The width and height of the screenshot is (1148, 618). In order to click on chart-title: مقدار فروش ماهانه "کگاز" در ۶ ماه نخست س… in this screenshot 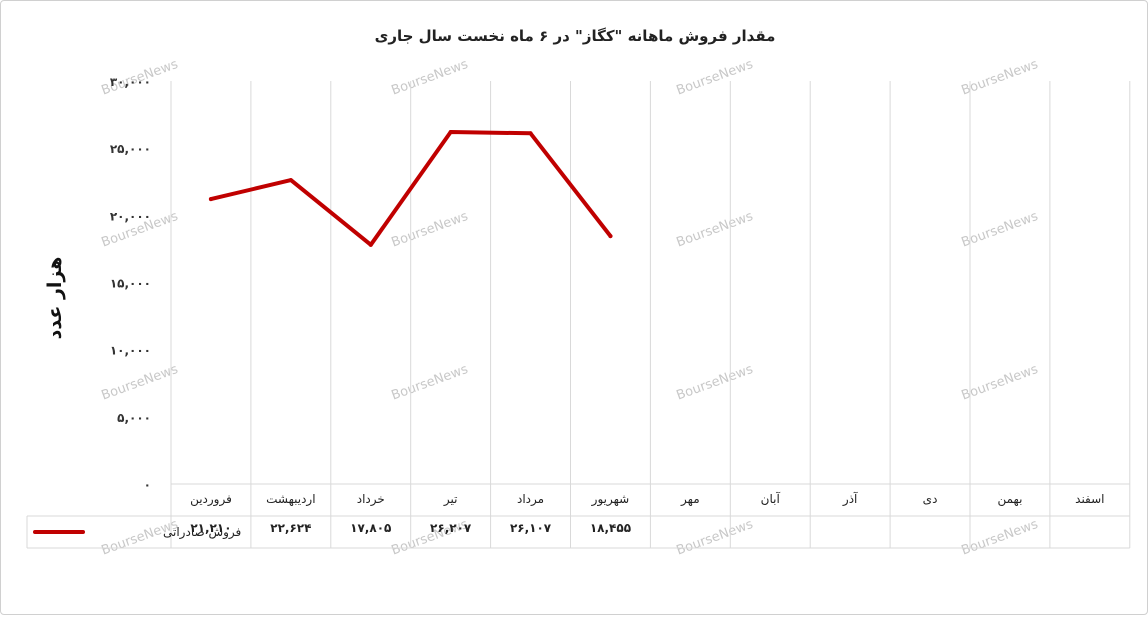, I will do `click(575, 36)`.